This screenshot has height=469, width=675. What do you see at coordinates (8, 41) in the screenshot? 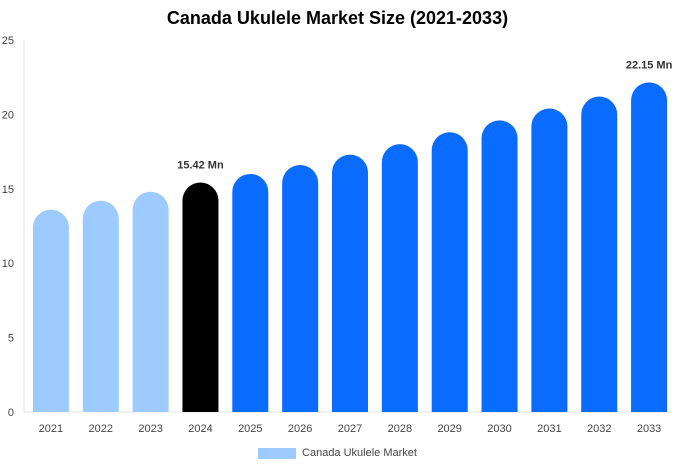
I see `y-tick-label: 25` at bounding box center [8, 41].